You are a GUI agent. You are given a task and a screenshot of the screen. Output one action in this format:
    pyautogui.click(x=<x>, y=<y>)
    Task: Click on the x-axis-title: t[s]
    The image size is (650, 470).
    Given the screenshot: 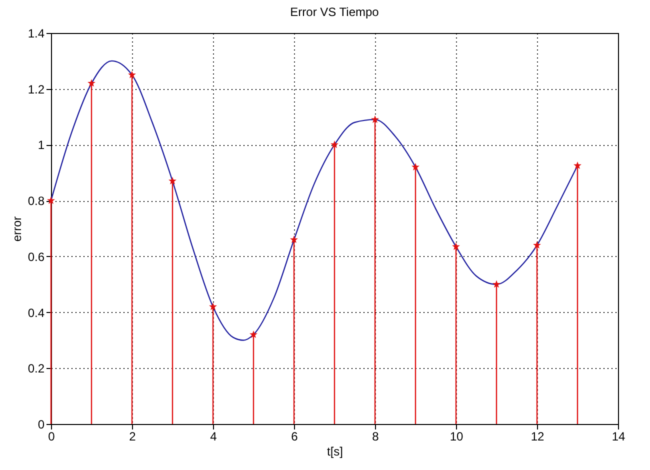 What is the action you would take?
    pyautogui.click(x=335, y=451)
    